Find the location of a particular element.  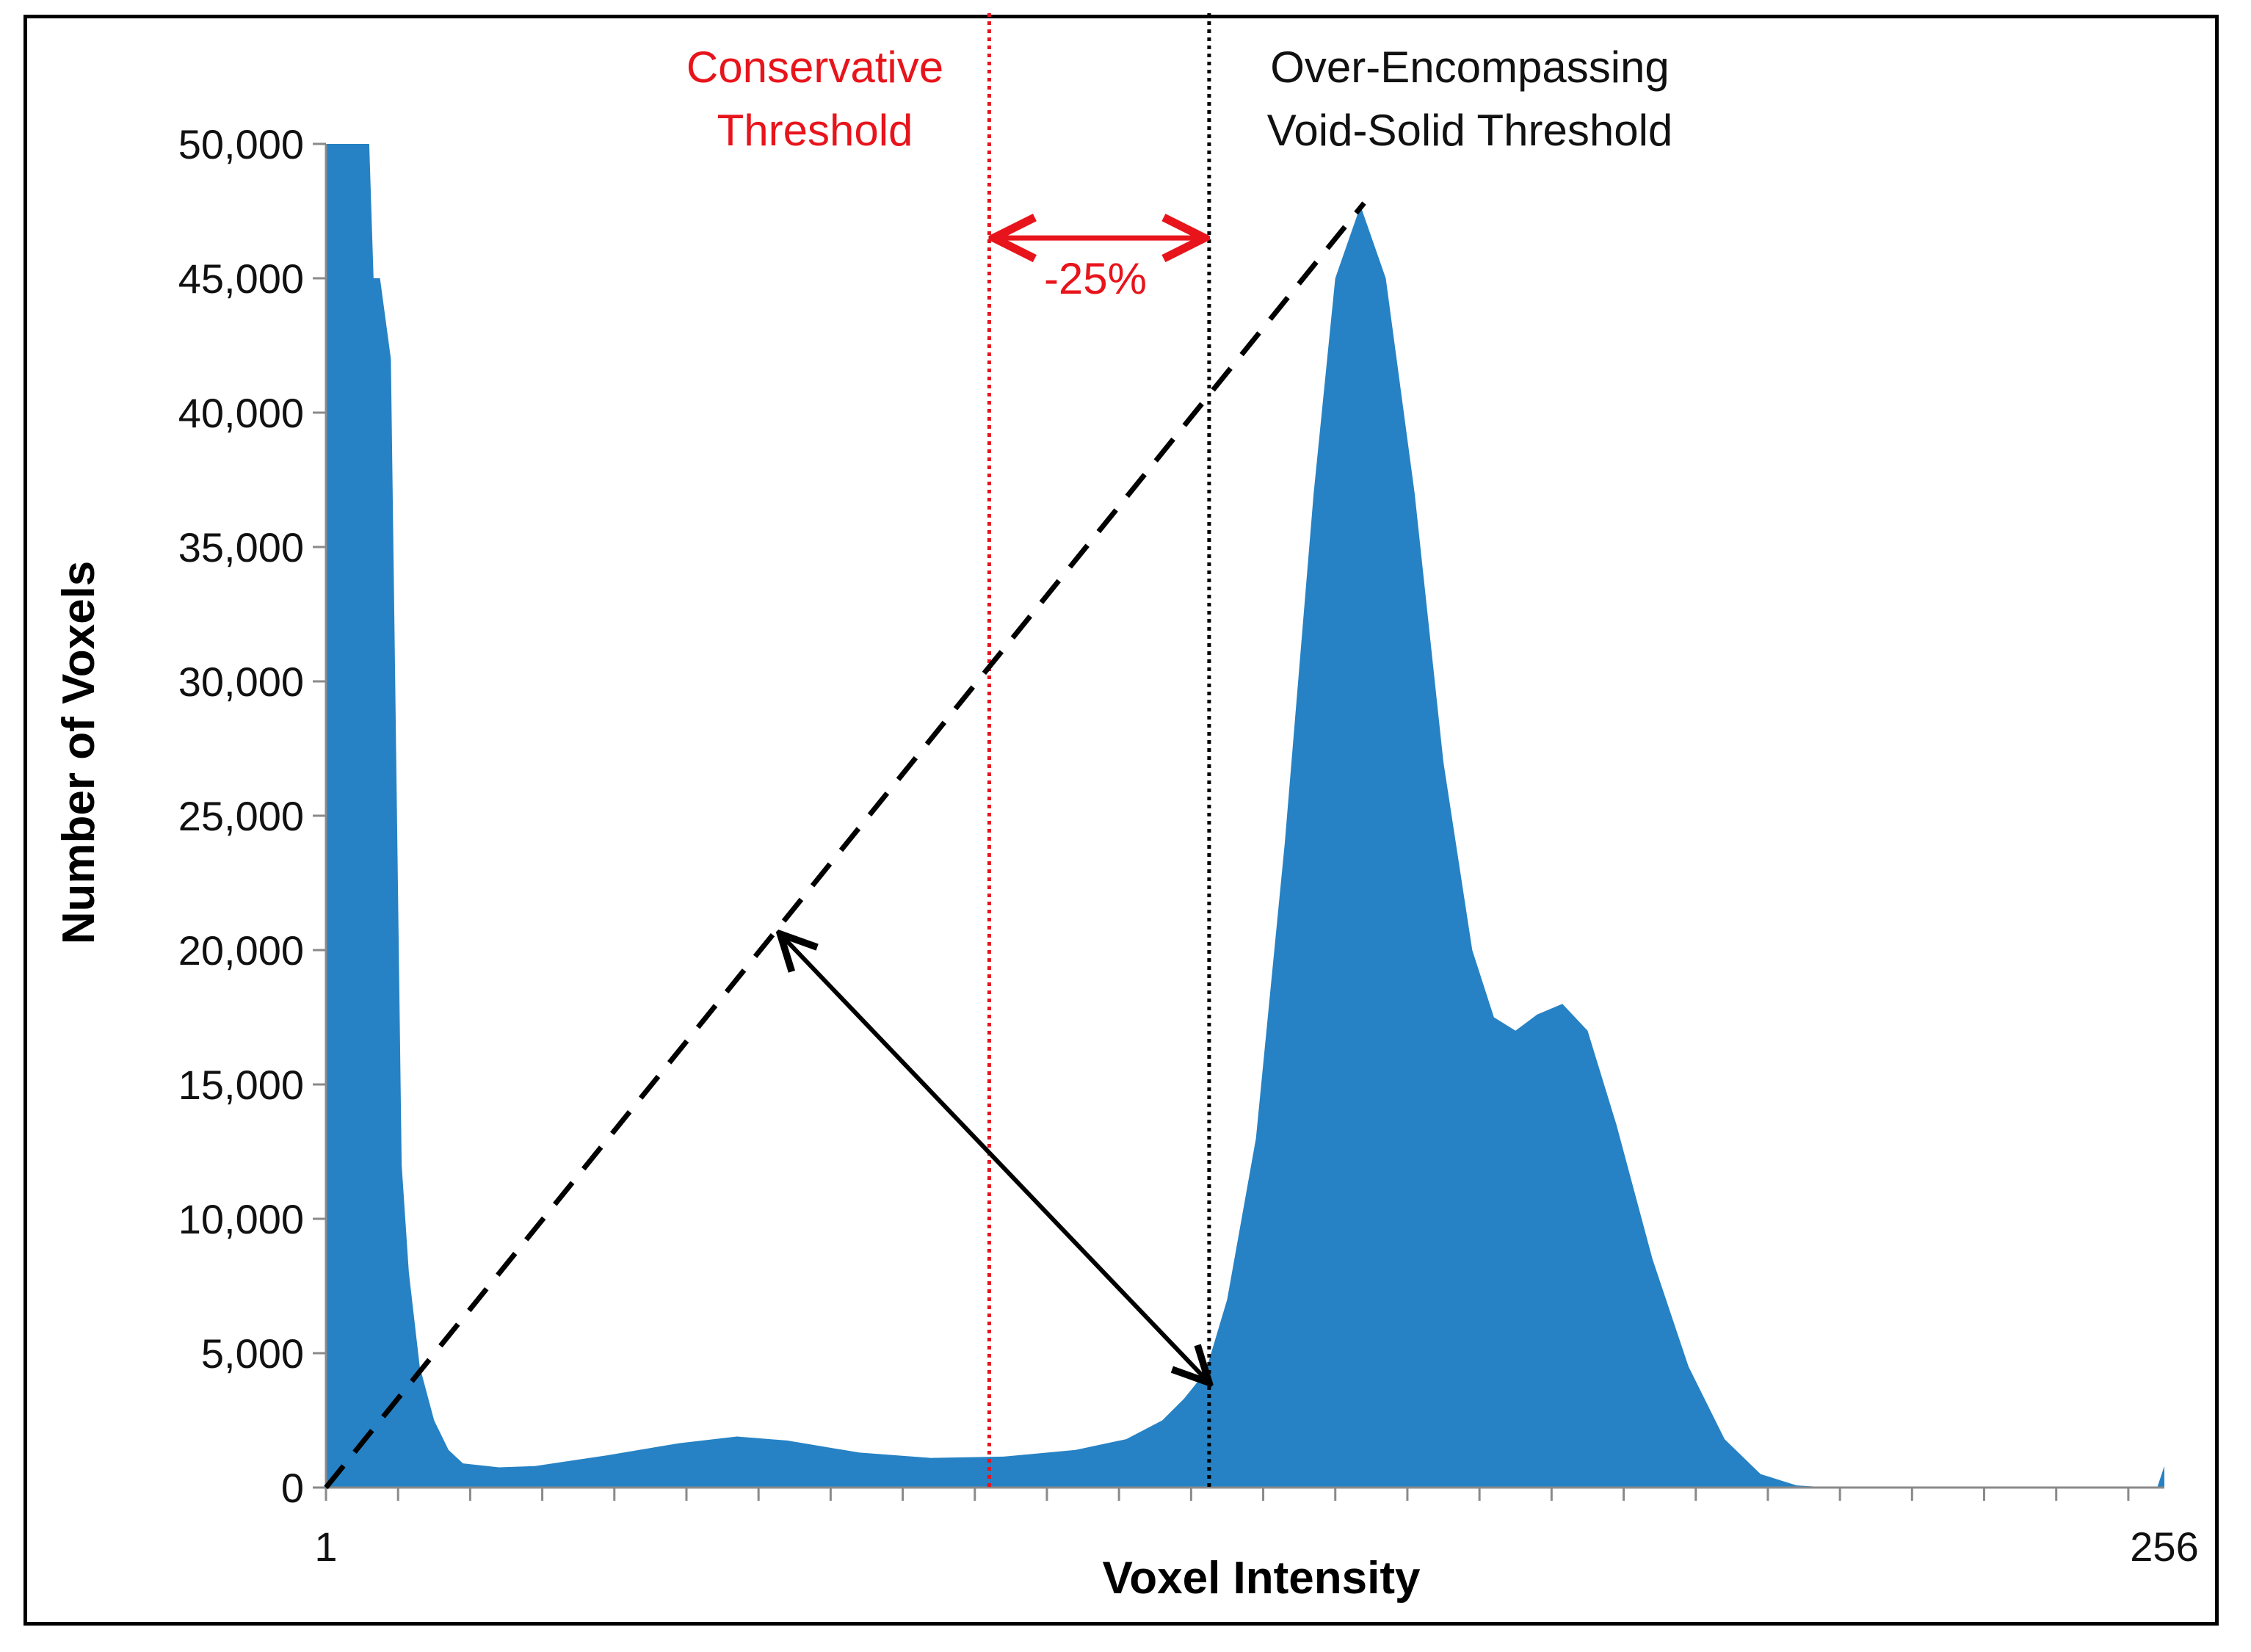

x-tick-label-1: 256 is located at coordinates (2164, 1547).